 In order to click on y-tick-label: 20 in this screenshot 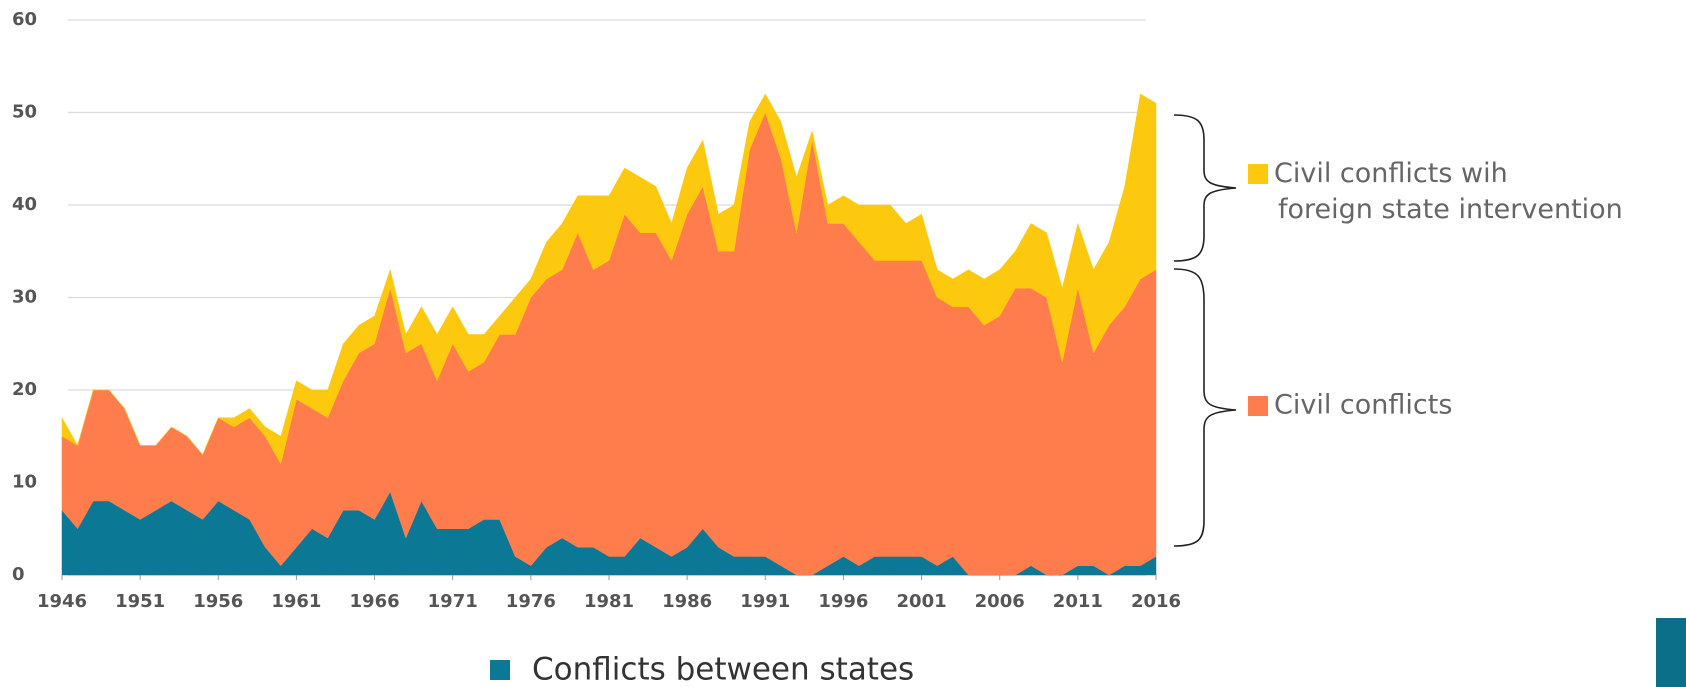, I will do `click(24, 389)`.